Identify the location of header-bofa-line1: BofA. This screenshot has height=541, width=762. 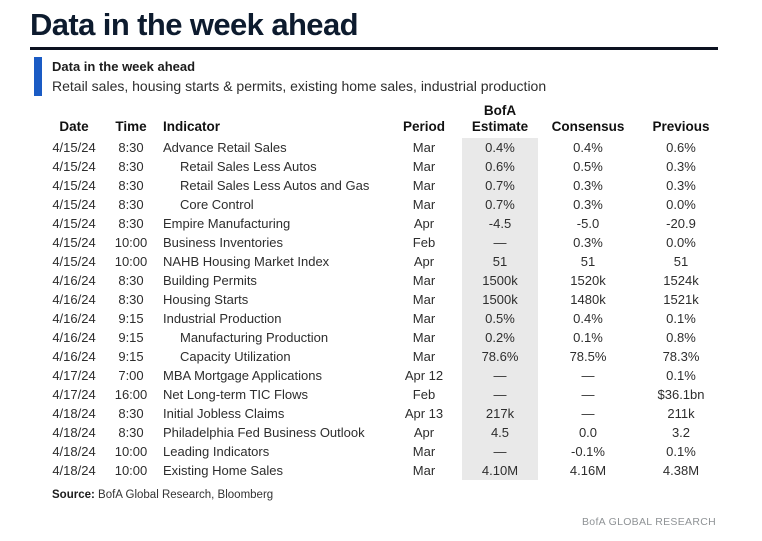
(500, 110).